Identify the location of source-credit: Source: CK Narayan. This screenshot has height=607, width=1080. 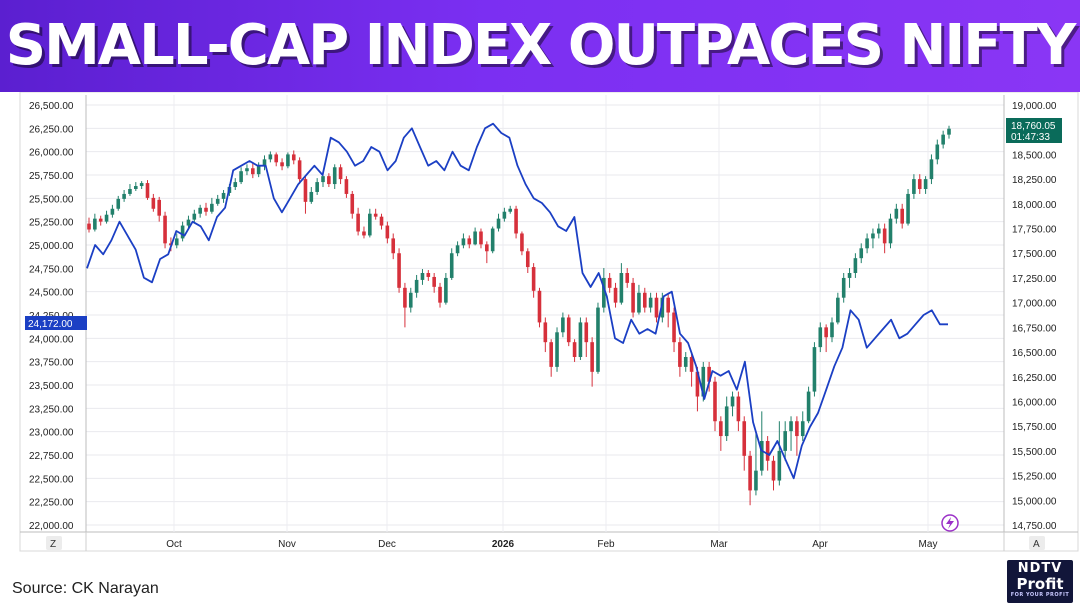
(85, 588).